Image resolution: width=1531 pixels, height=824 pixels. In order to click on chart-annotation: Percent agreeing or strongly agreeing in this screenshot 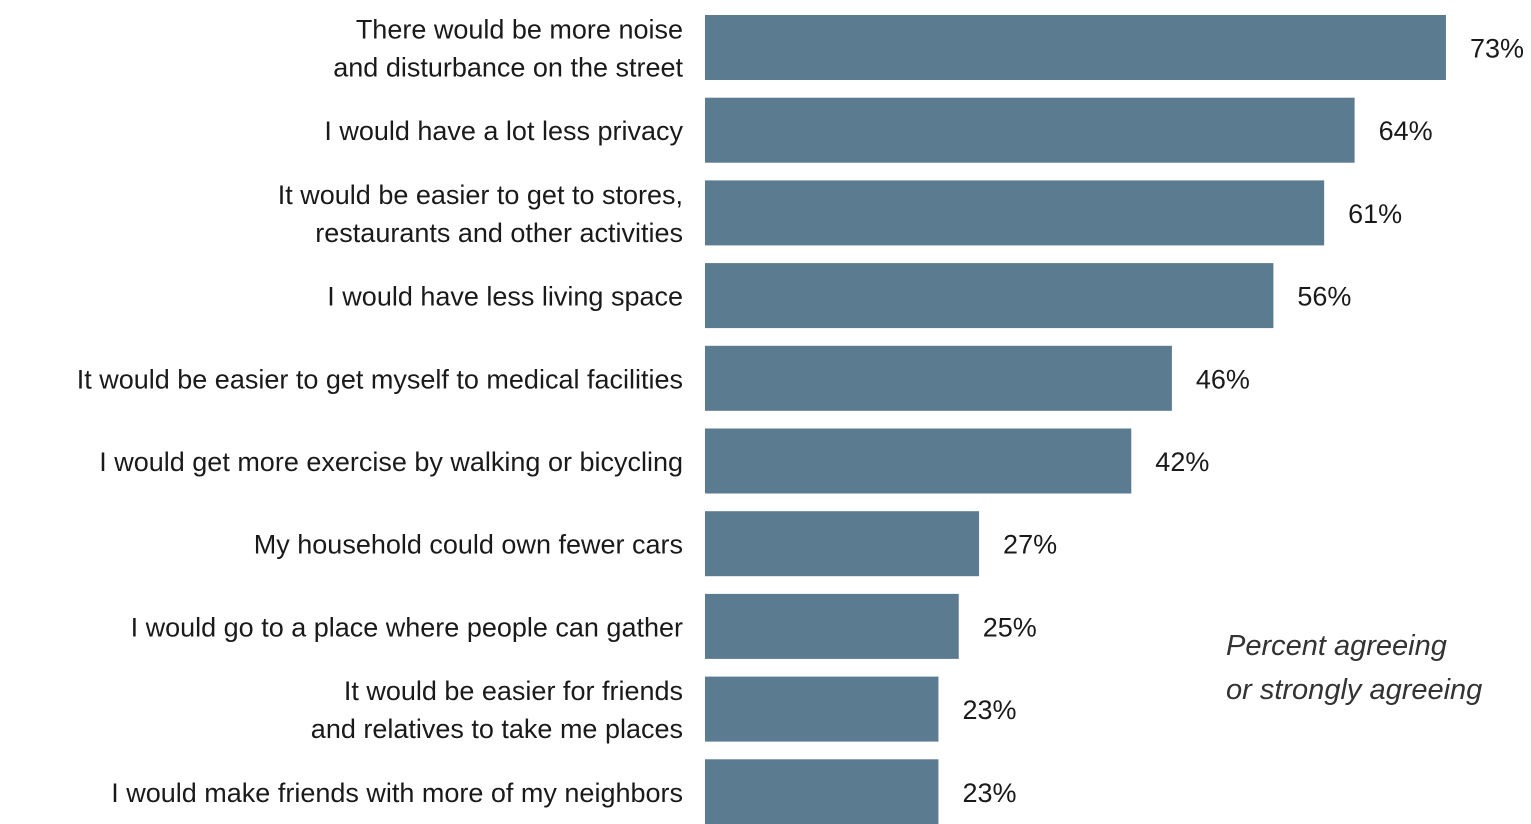, I will do `click(1354, 668)`.